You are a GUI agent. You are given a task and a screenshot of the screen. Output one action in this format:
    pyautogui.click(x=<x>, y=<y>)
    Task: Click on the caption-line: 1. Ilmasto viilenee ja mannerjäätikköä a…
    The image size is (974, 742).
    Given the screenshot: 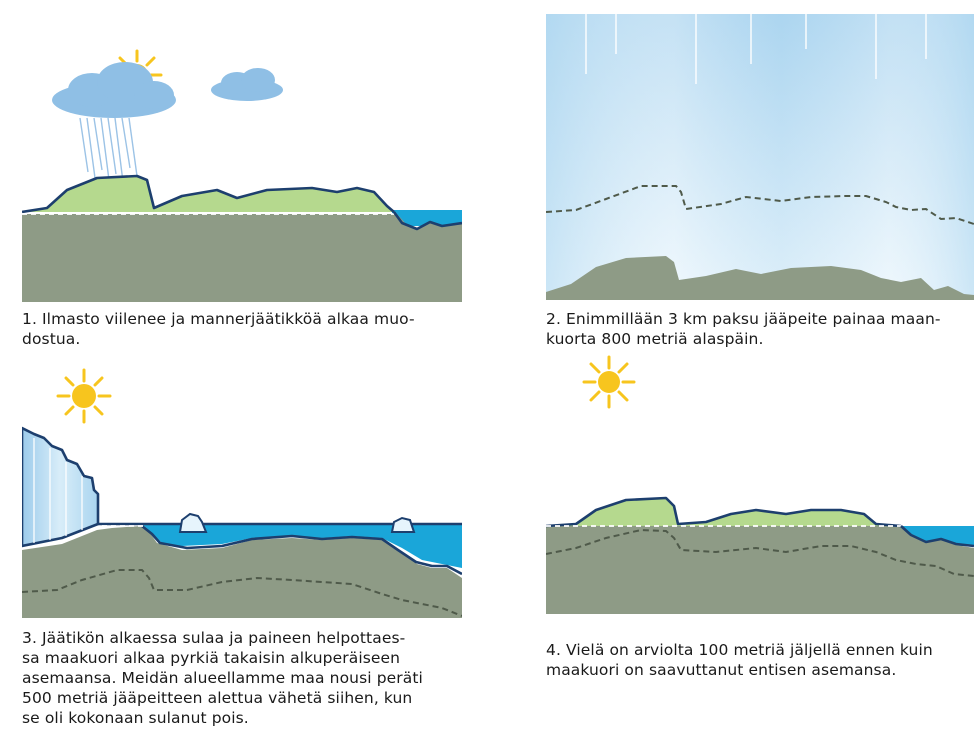 What is the action you would take?
    pyautogui.click(x=218, y=319)
    